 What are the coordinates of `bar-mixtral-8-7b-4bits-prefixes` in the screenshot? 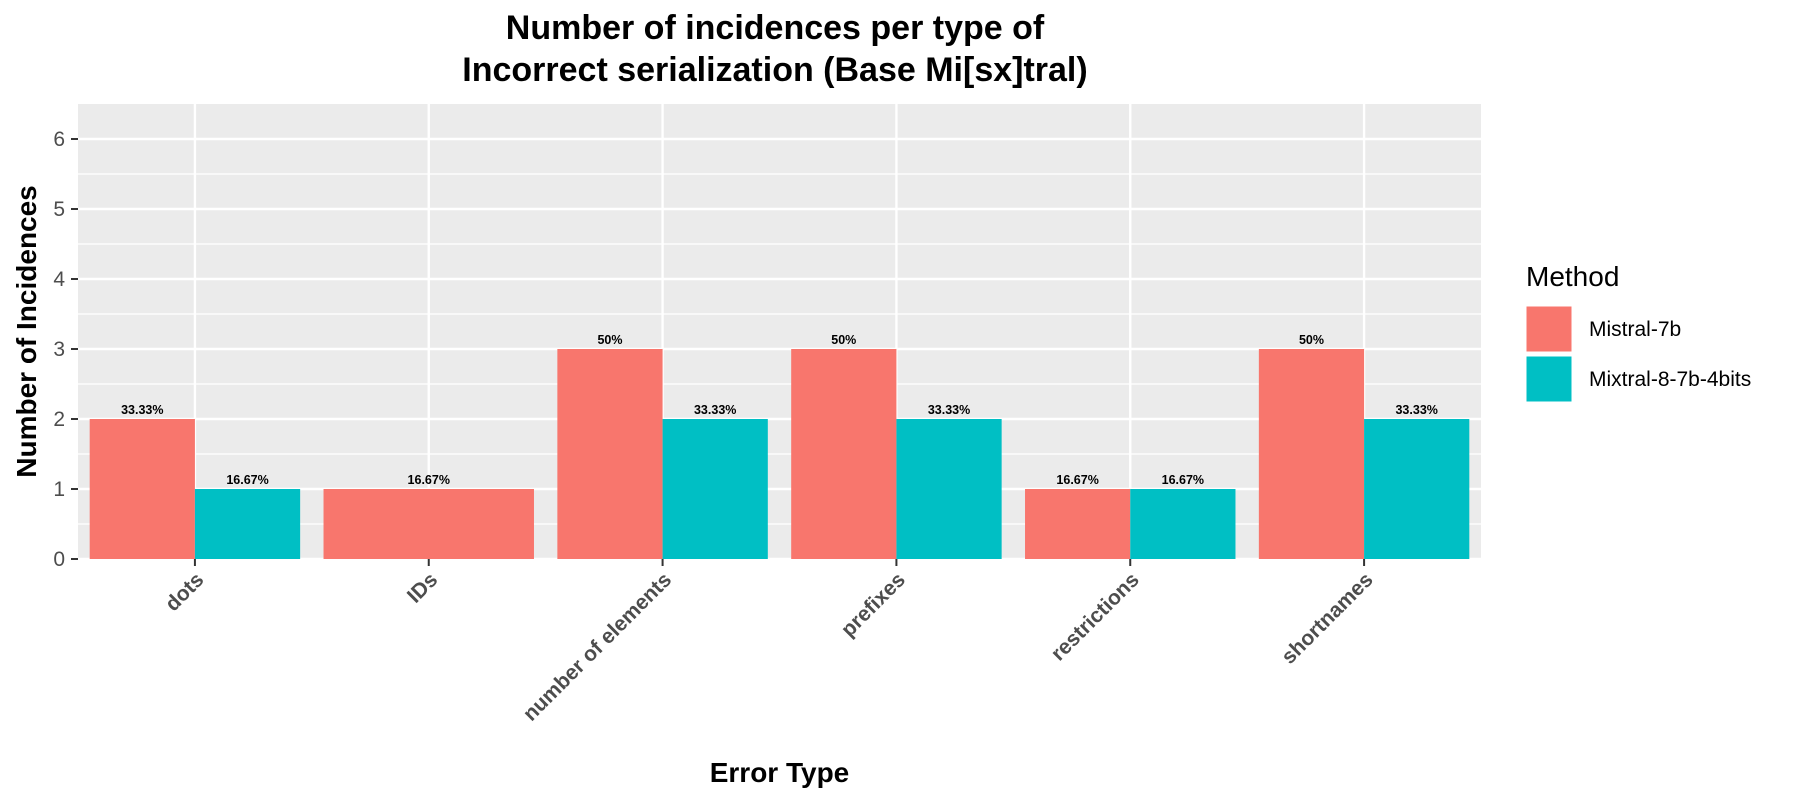 It's located at (949, 489).